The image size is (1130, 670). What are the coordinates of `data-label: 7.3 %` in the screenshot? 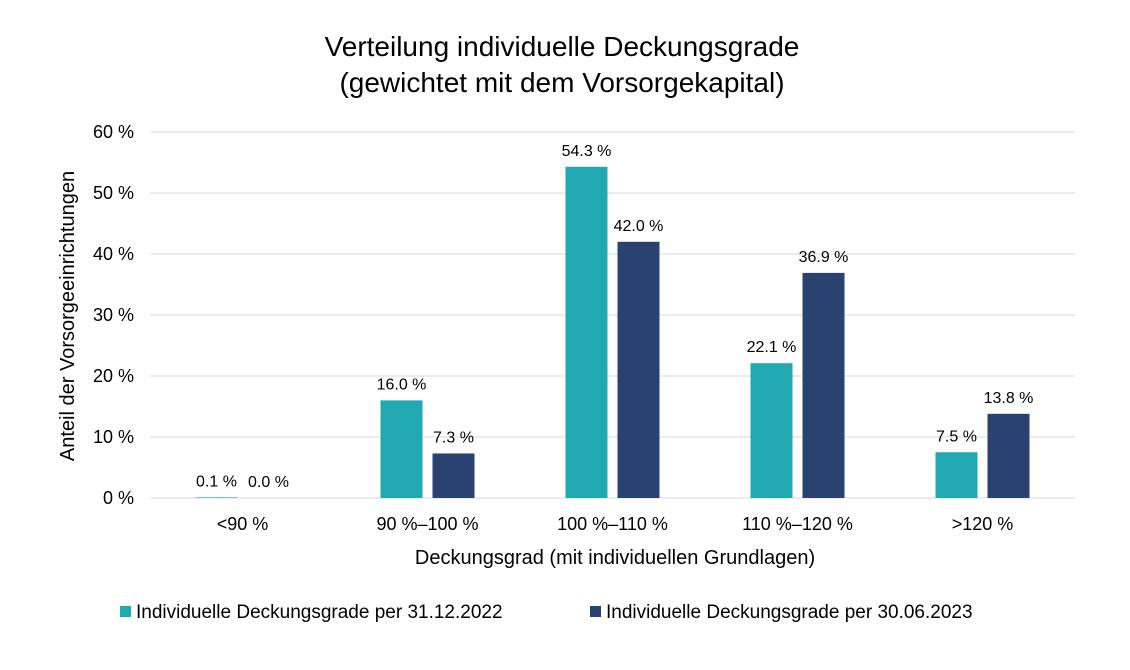 It's located at (453, 437).